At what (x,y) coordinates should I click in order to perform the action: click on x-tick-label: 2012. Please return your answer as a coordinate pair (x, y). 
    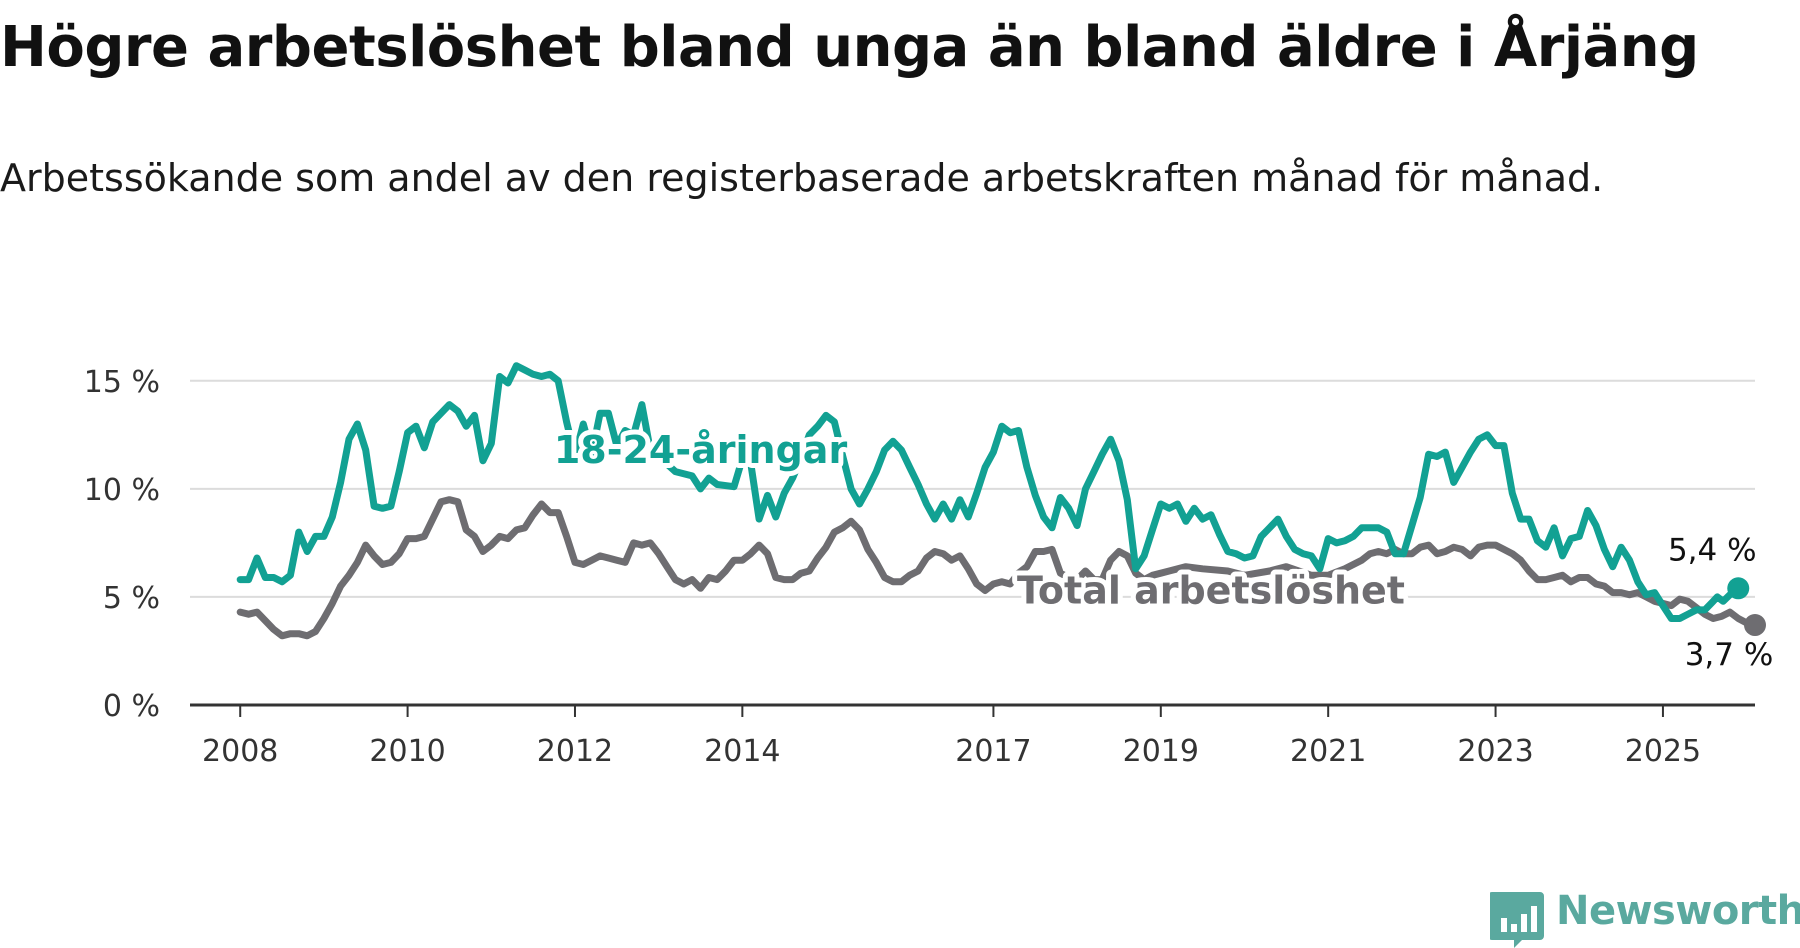
    Looking at the image, I should click on (575, 751).